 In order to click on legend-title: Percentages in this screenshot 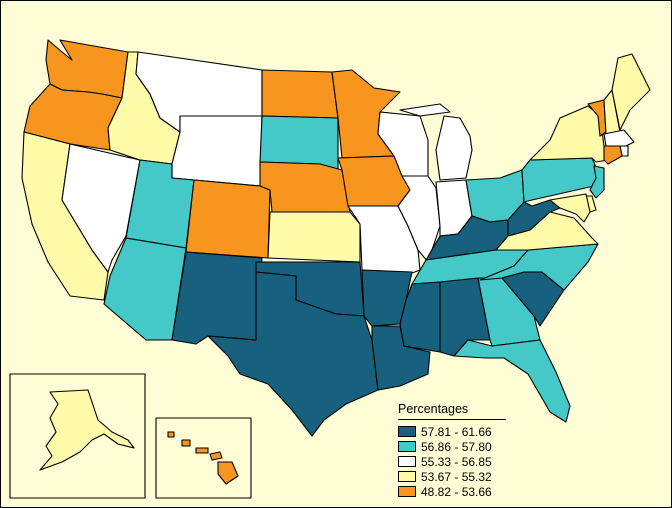, I will do `click(452, 411)`.